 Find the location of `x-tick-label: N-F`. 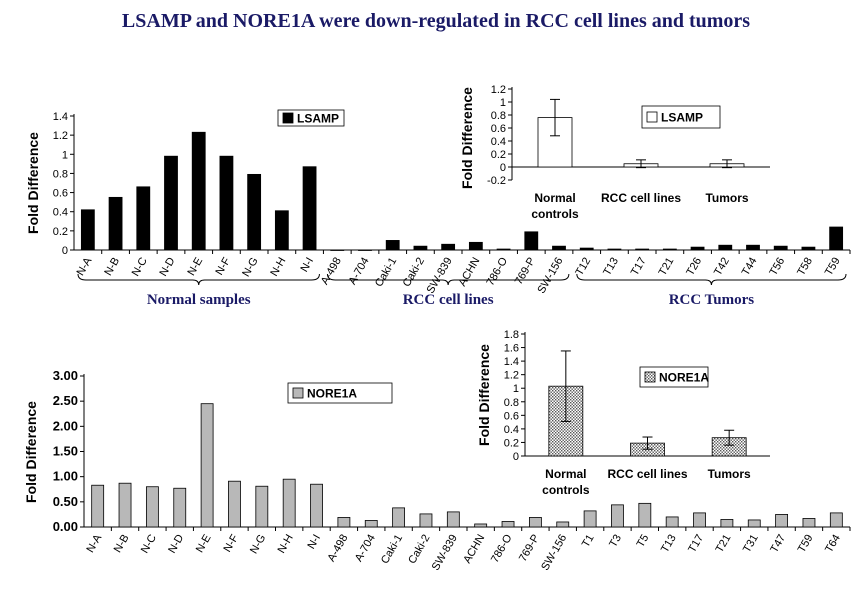

x-tick-label: N-F is located at coordinates (232, 543).